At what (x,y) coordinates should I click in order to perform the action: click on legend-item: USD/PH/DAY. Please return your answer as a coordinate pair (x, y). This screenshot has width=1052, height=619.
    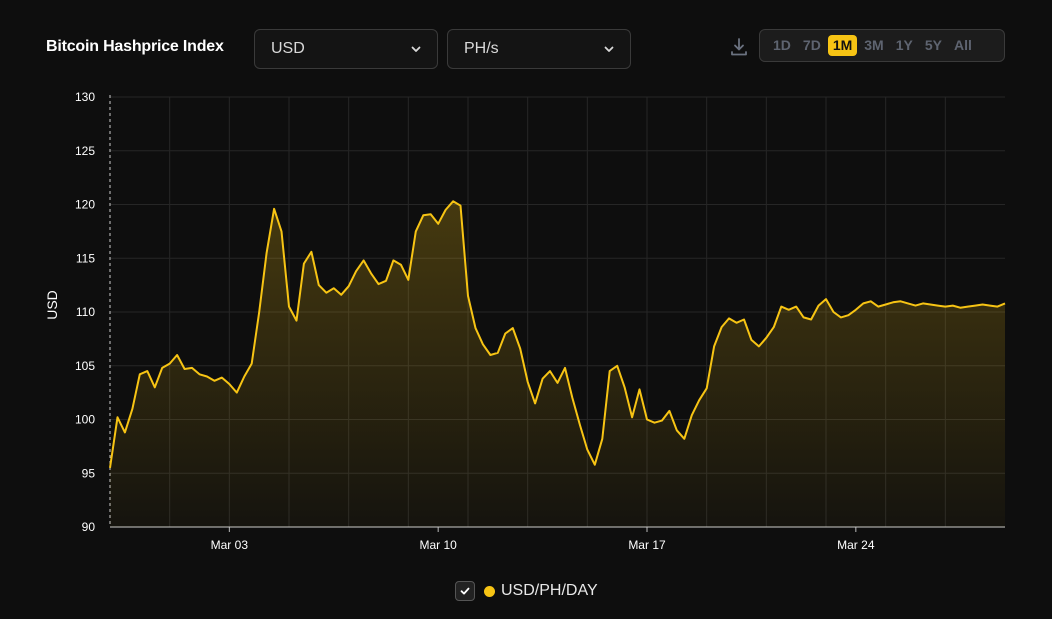
    Looking at the image, I should click on (526, 591).